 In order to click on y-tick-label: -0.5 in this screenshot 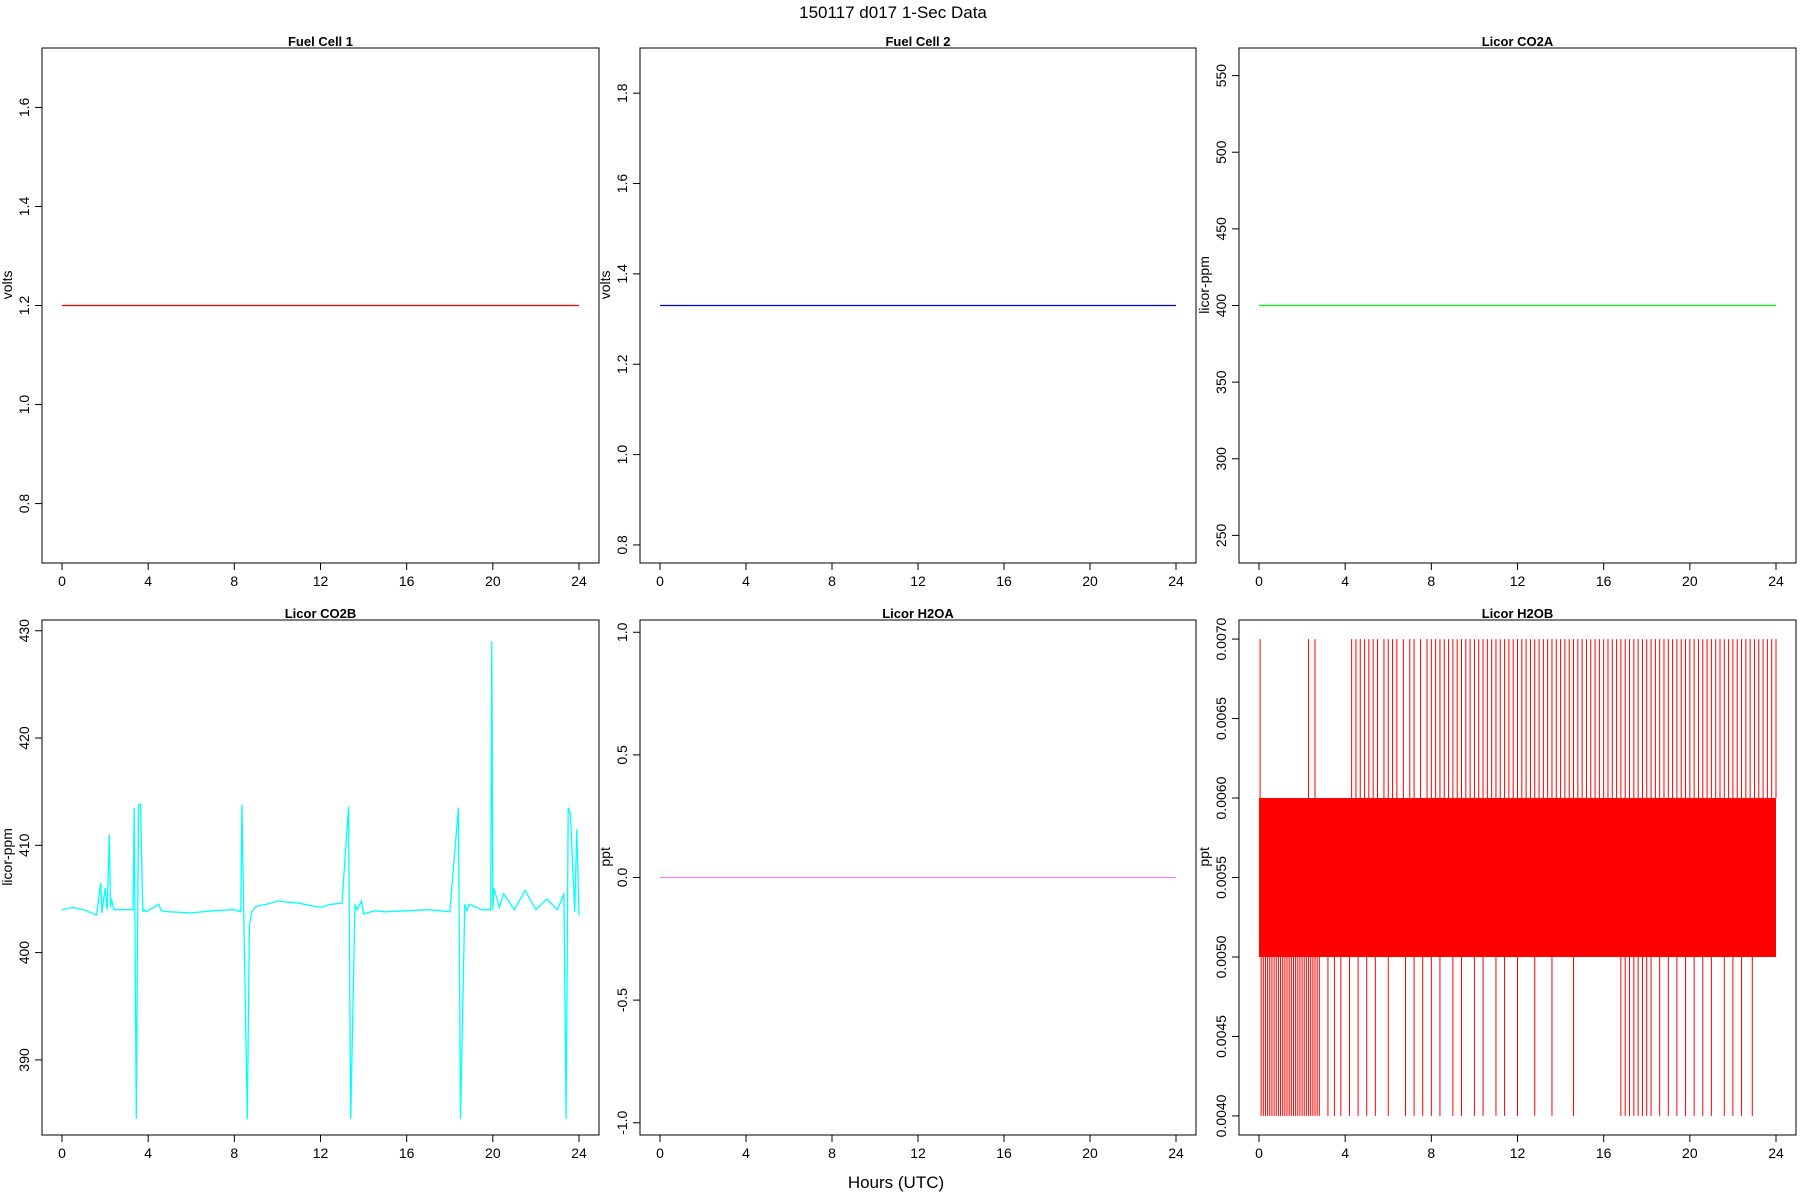, I will do `click(622, 1000)`.